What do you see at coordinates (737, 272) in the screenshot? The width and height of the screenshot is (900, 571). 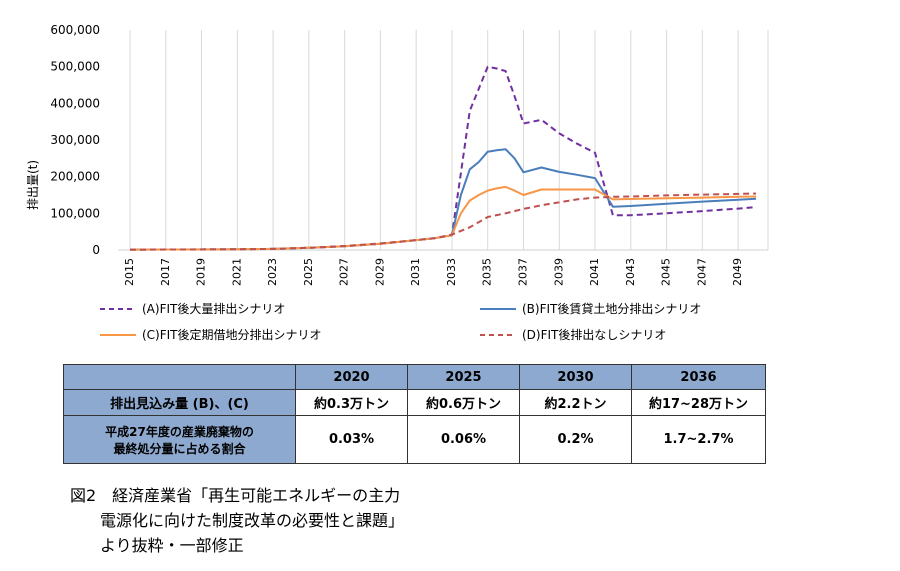 I see `x-tick-label: 2049` at bounding box center [737, 272].